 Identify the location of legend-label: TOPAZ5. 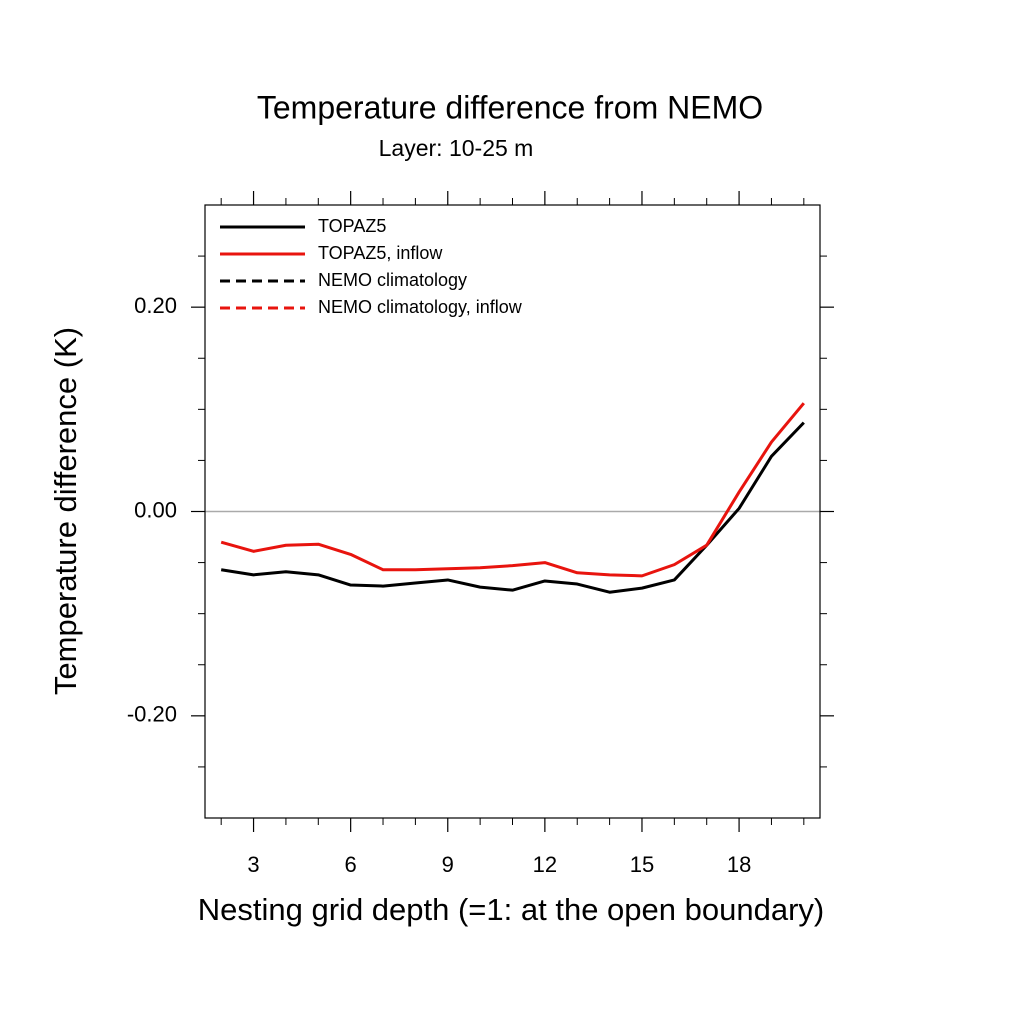
(352, 226).